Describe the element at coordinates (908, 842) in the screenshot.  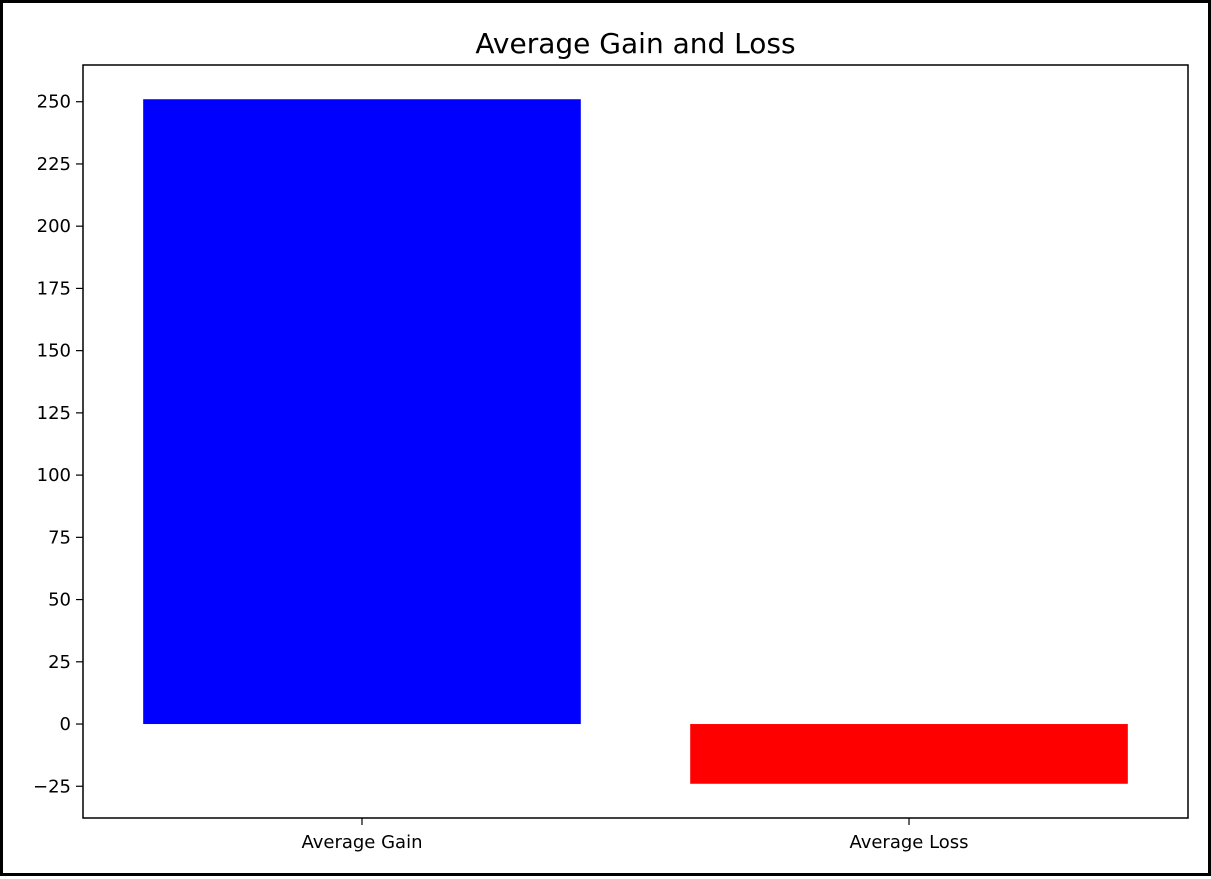
I see `x-tick-label: Average Loss` at that location.